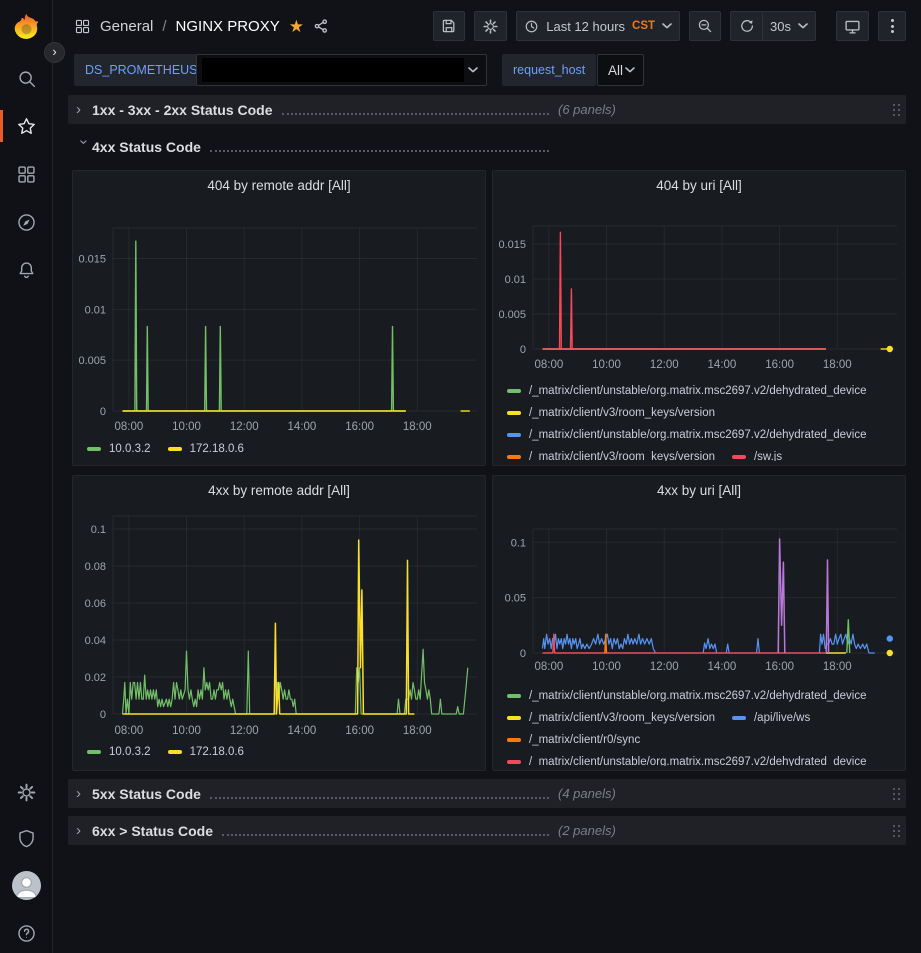 The width and height of the screenshot is (921, 953). What do you see at coordinates (26, 933) in the screenshot?
I see `sidebar-item-help` at bounding box center [26, 933].